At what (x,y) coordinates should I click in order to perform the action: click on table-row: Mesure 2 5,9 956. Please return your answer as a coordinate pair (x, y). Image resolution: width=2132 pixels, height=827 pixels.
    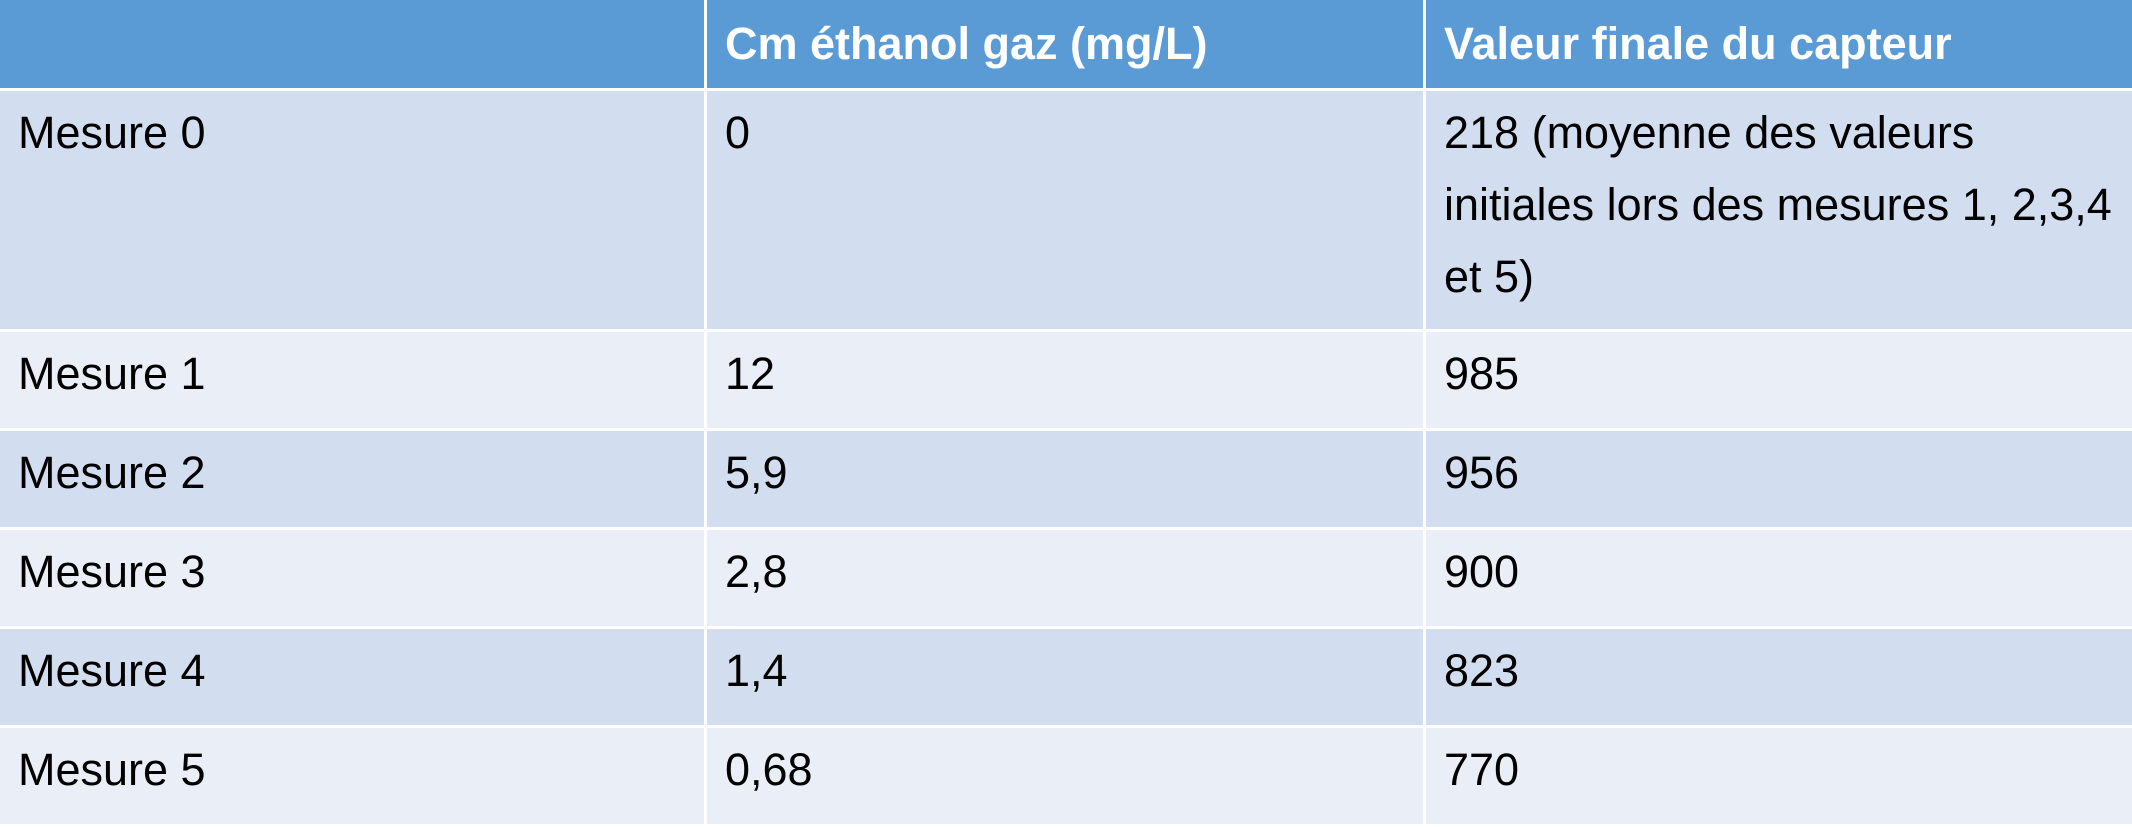
    Looking at the image, I should click on (1066, 479).